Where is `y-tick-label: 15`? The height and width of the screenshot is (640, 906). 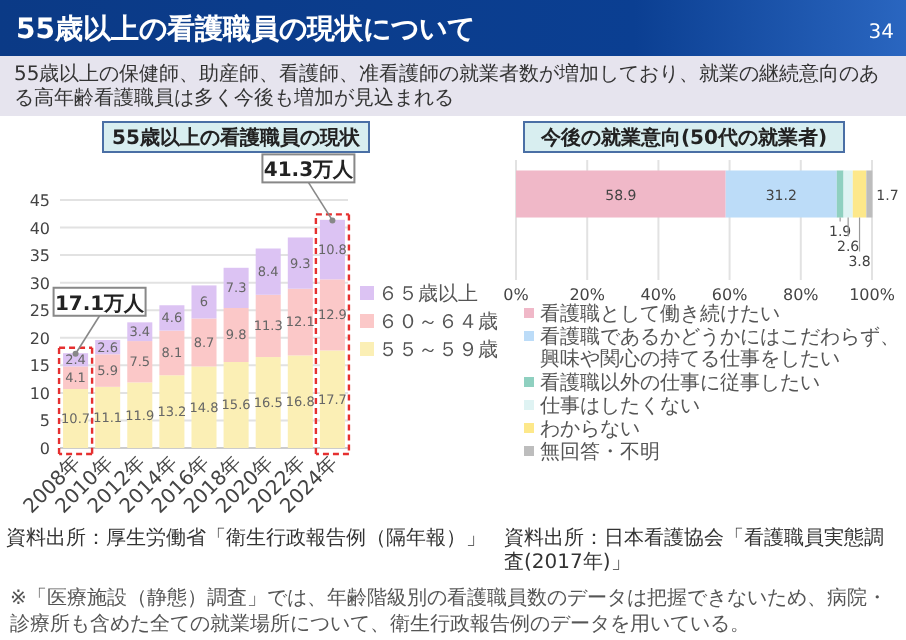 y-tick-label: 15 is located at coordinates (39, 366).